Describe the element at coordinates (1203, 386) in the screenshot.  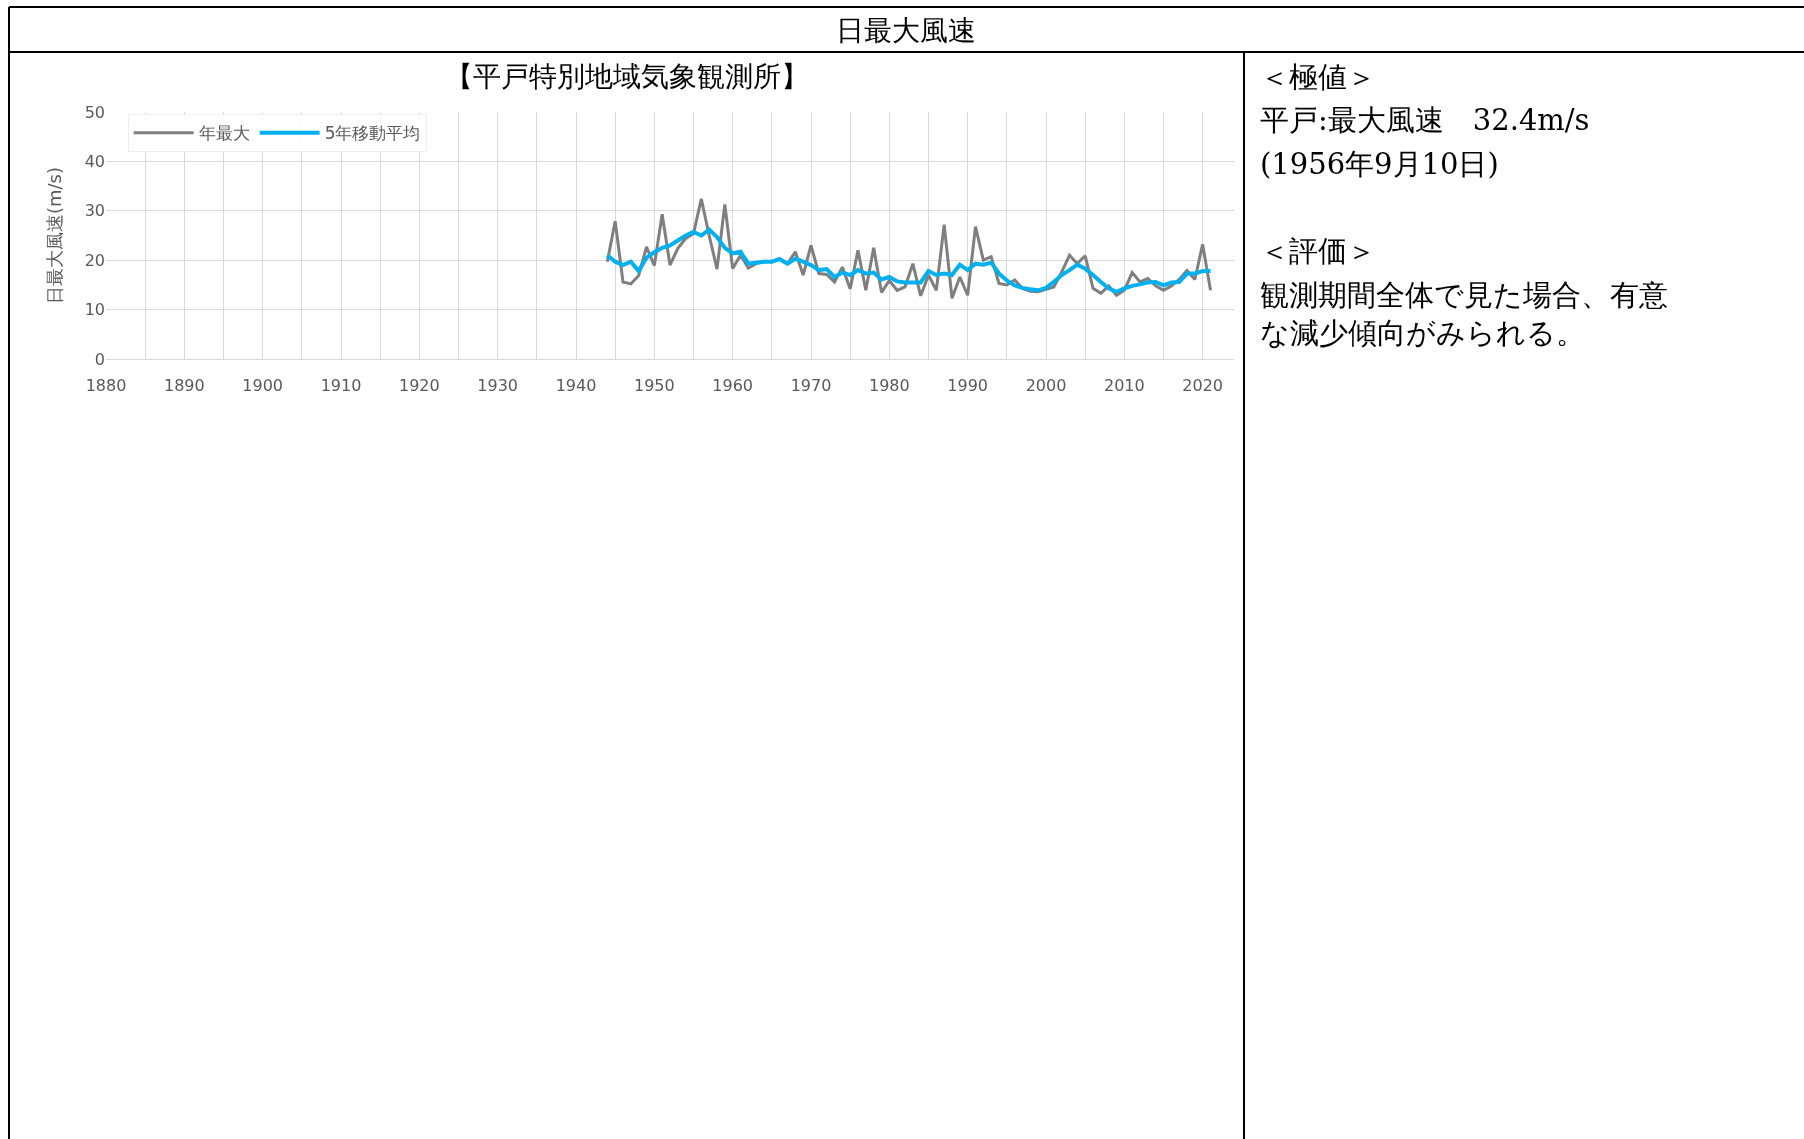
I see `x-tick-label: 2020` at that location.